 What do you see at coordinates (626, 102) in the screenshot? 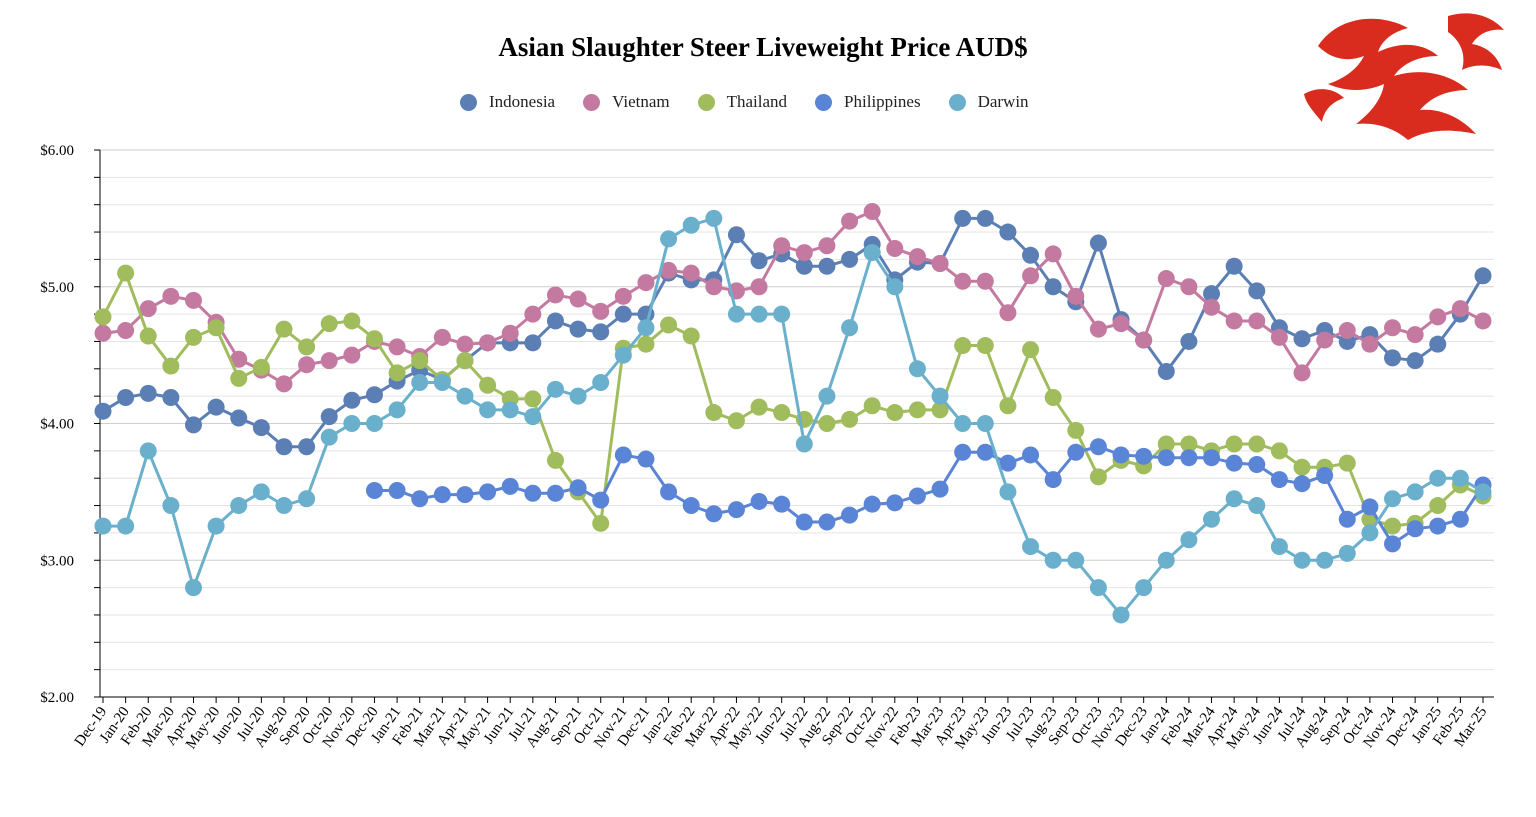
I see `legend-item-vietnam: Vietnam` at bounding box center [626, 102].